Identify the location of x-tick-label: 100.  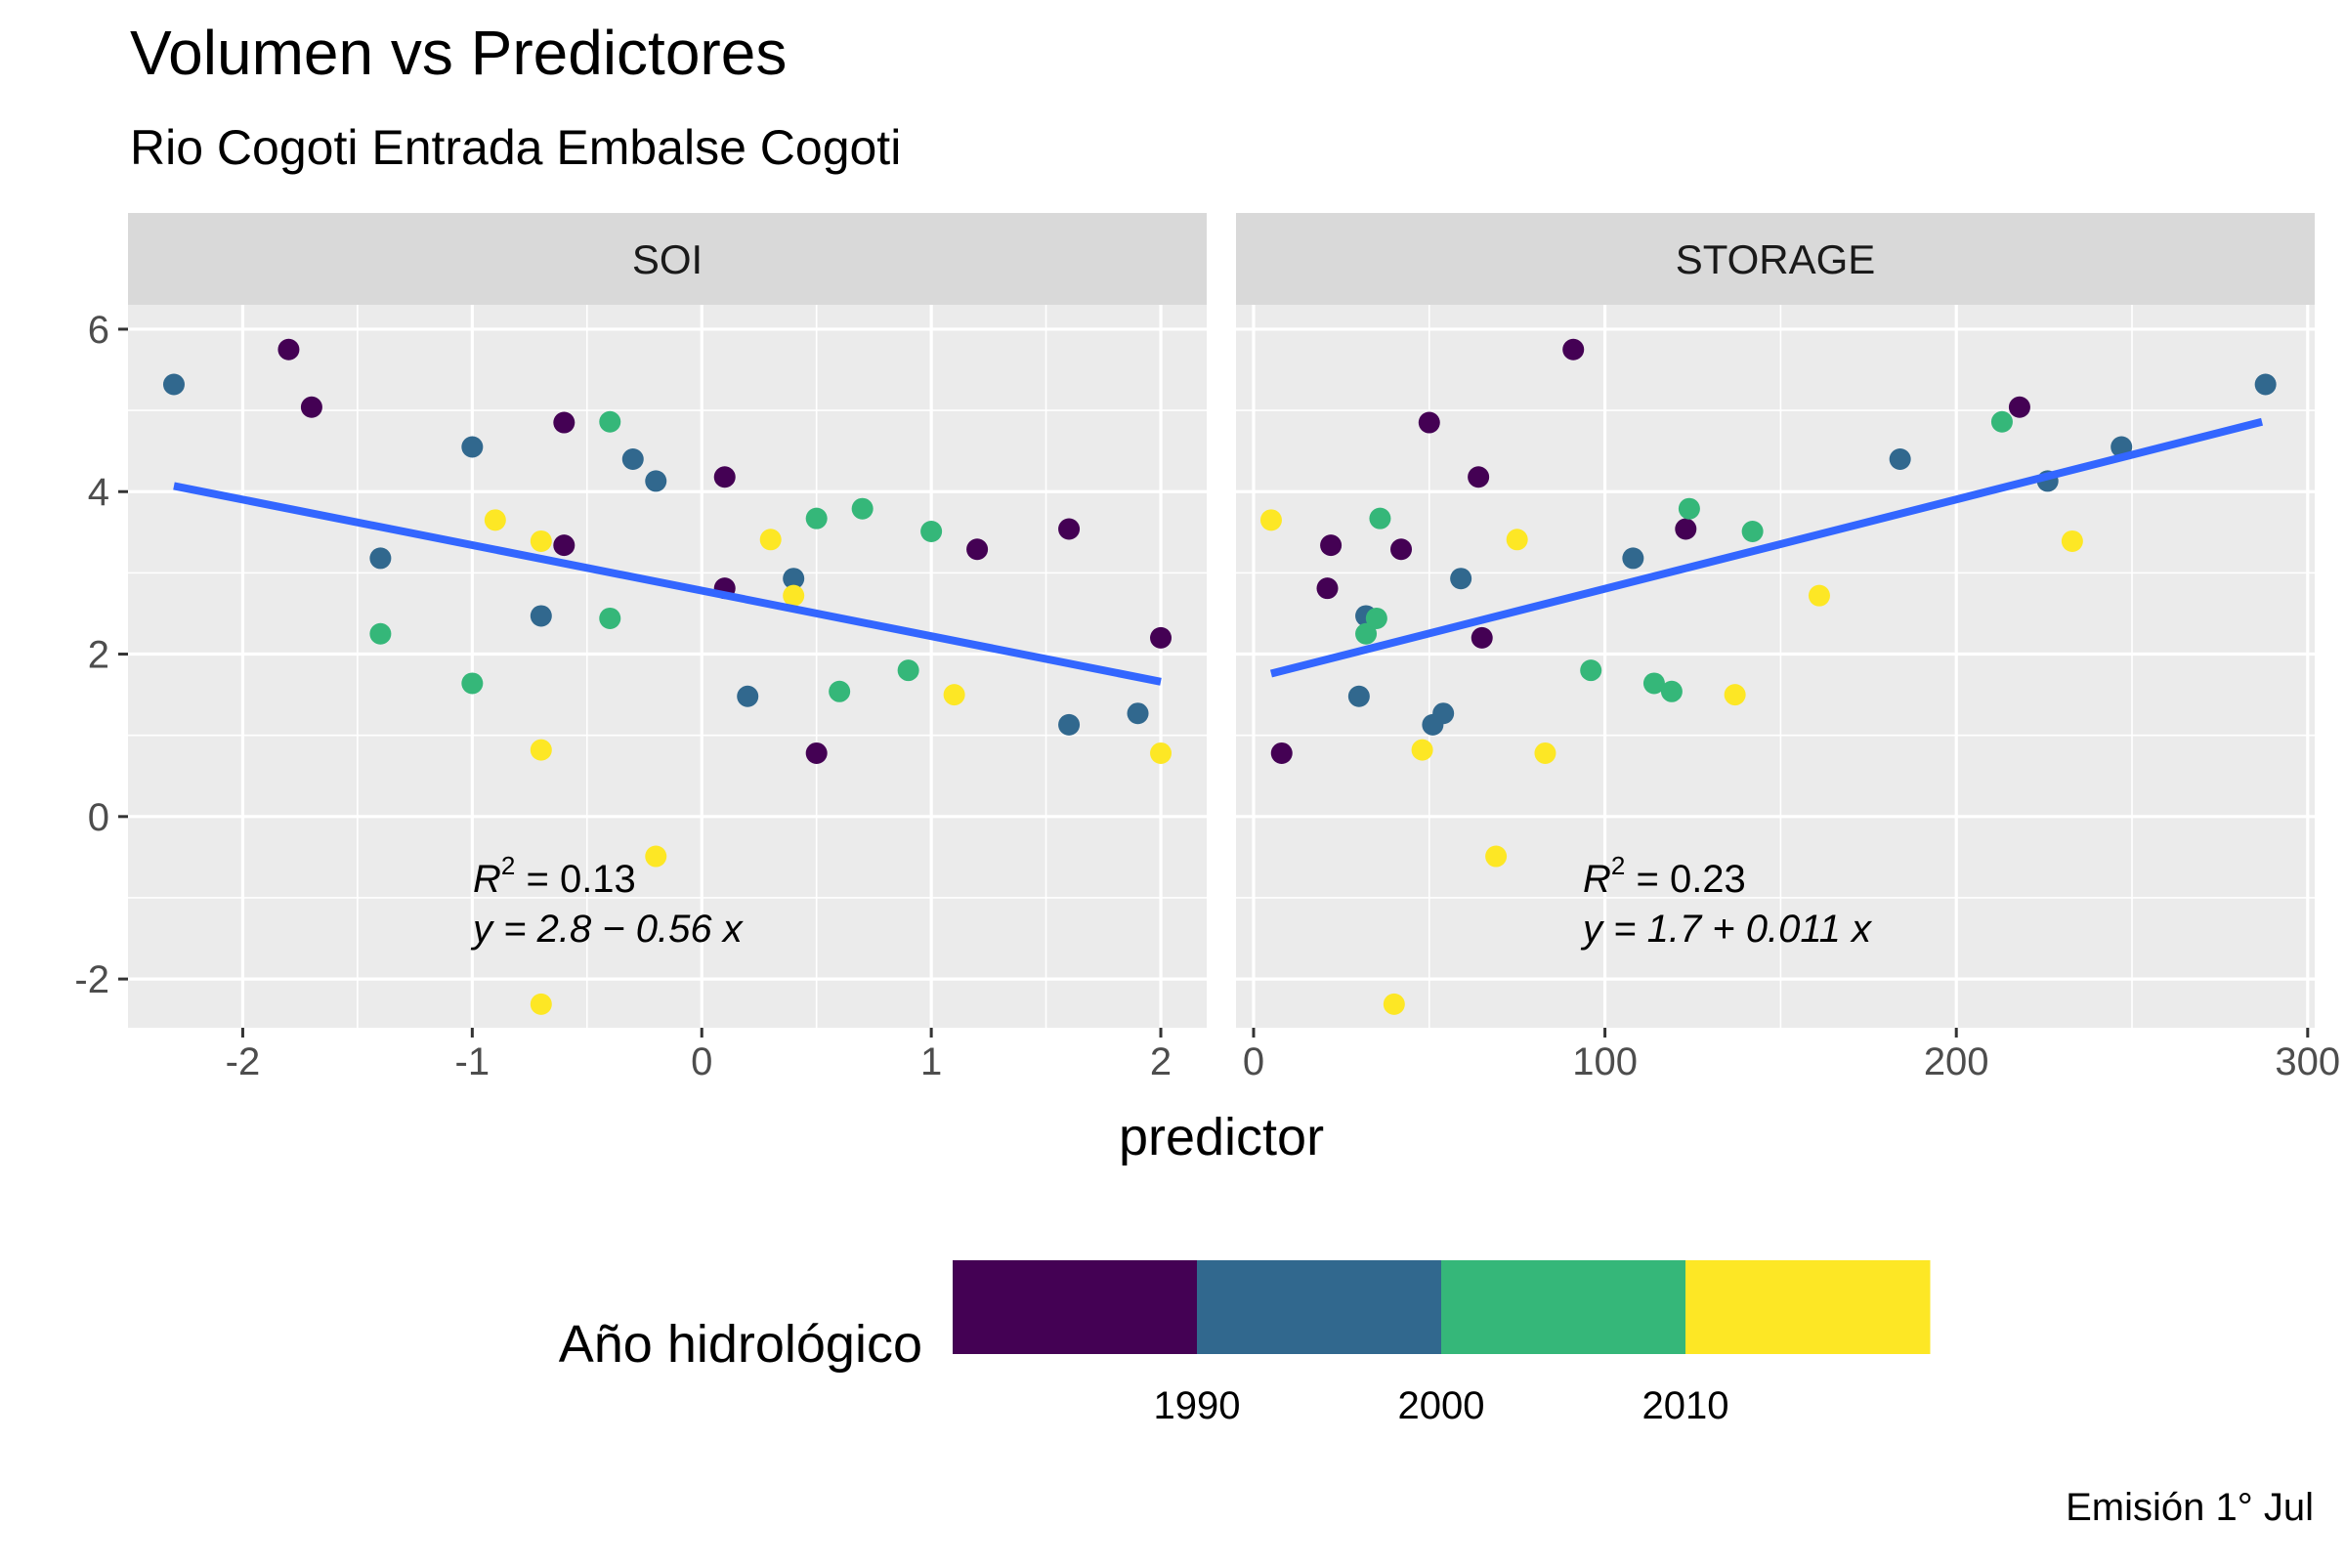
(1605, 1061).